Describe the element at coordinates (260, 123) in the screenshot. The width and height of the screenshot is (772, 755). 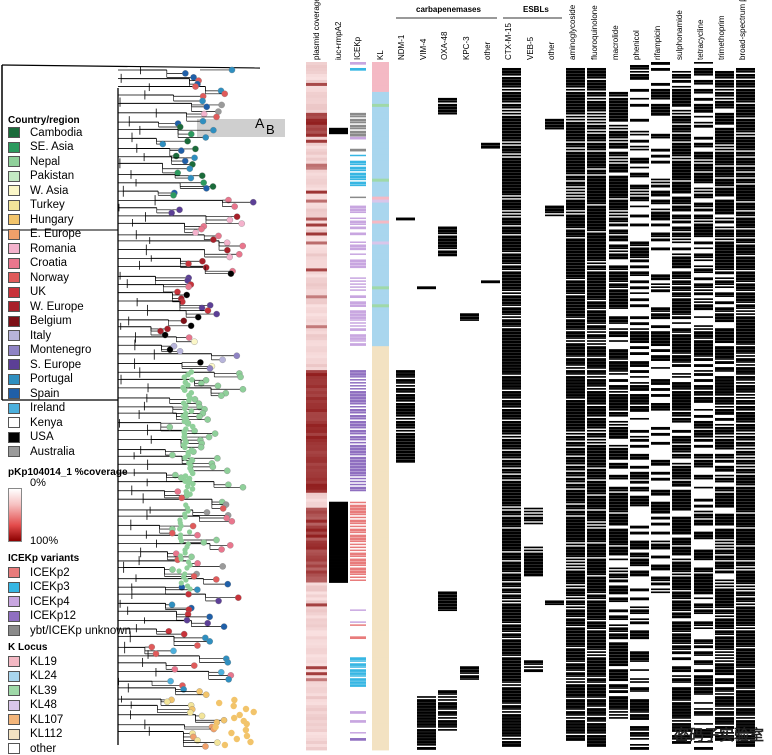
I see `clade-label-a: A` at that location.